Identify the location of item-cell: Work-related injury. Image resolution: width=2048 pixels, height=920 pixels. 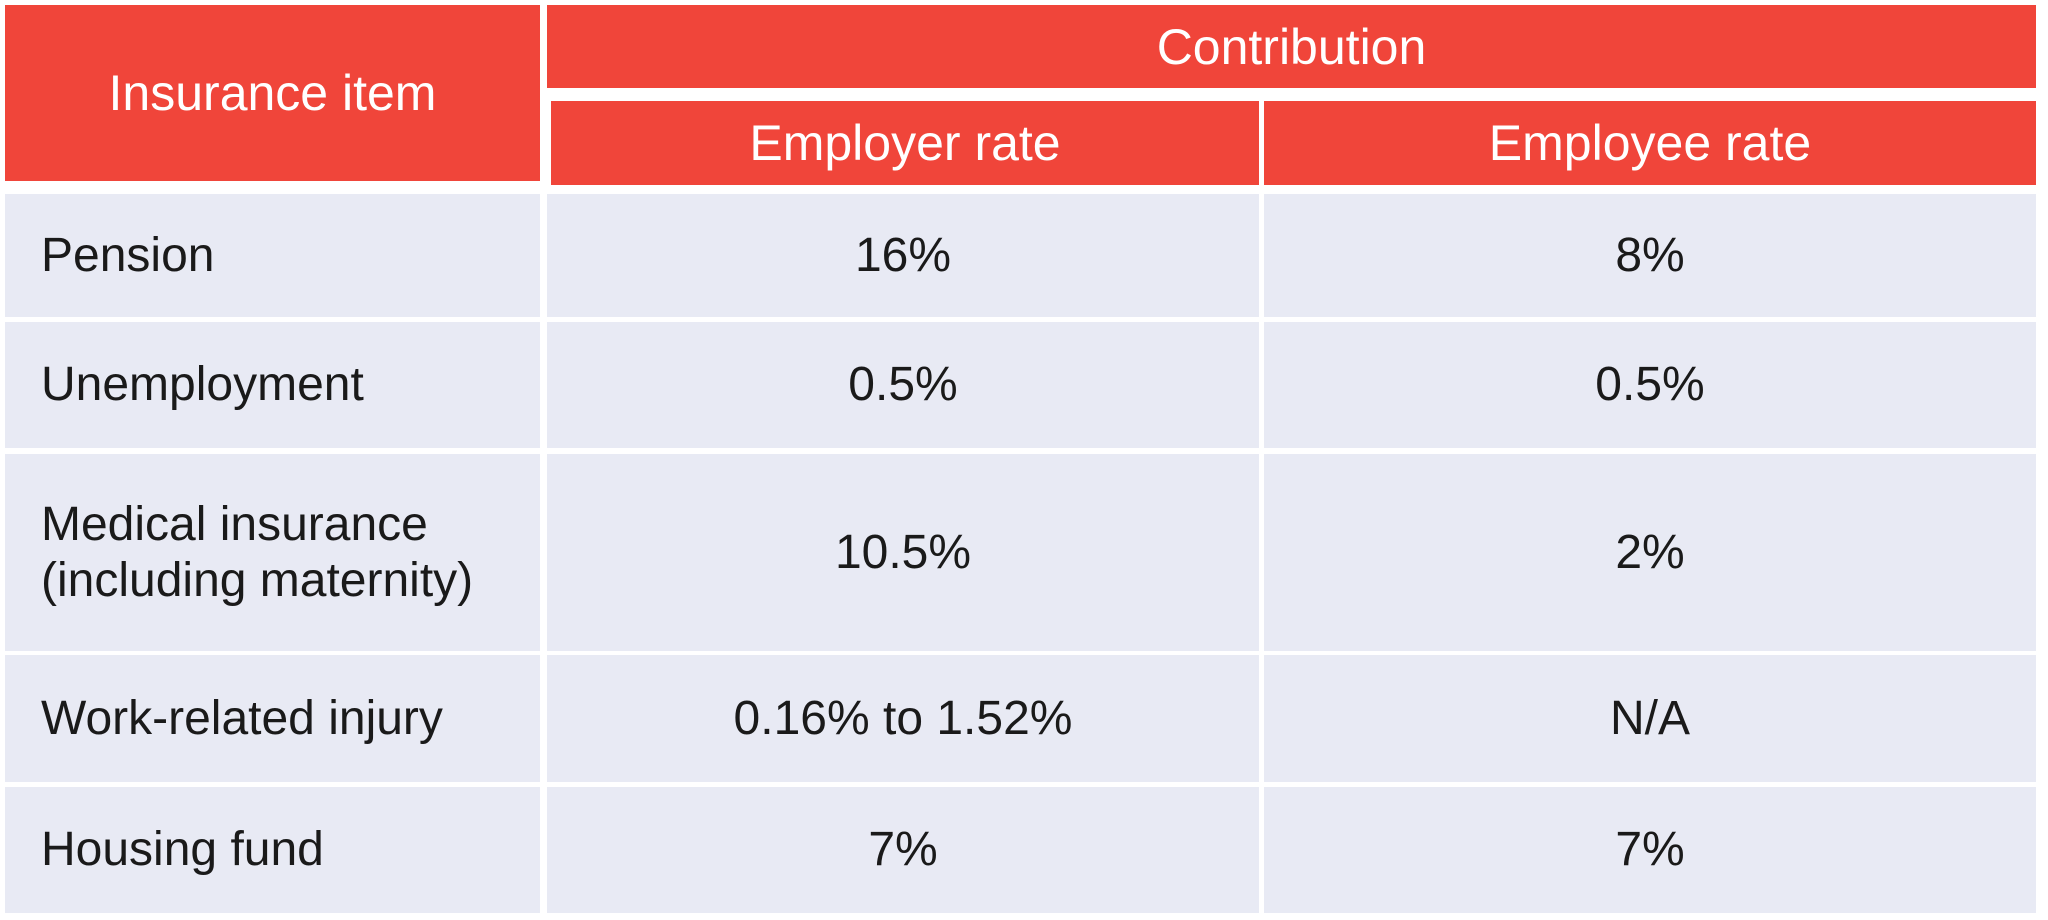
(272, 718).